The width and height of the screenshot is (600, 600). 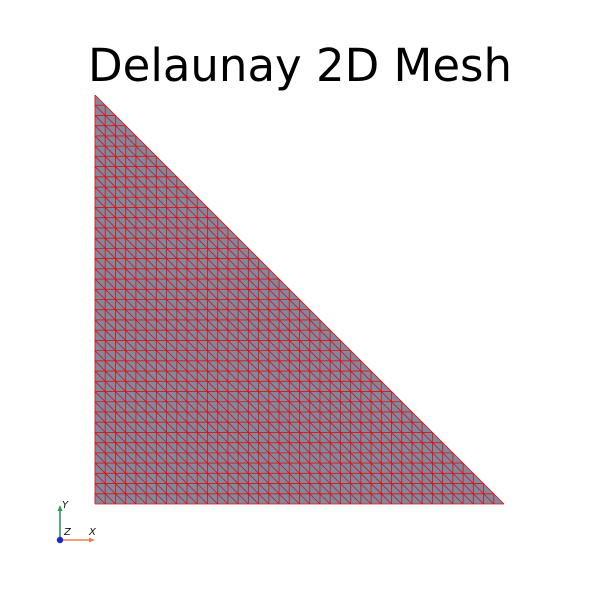 What do you see at coordinates (65, 505) in the screenshot?
I see `y-axis-label: Y` at bounding box center [65, 505].